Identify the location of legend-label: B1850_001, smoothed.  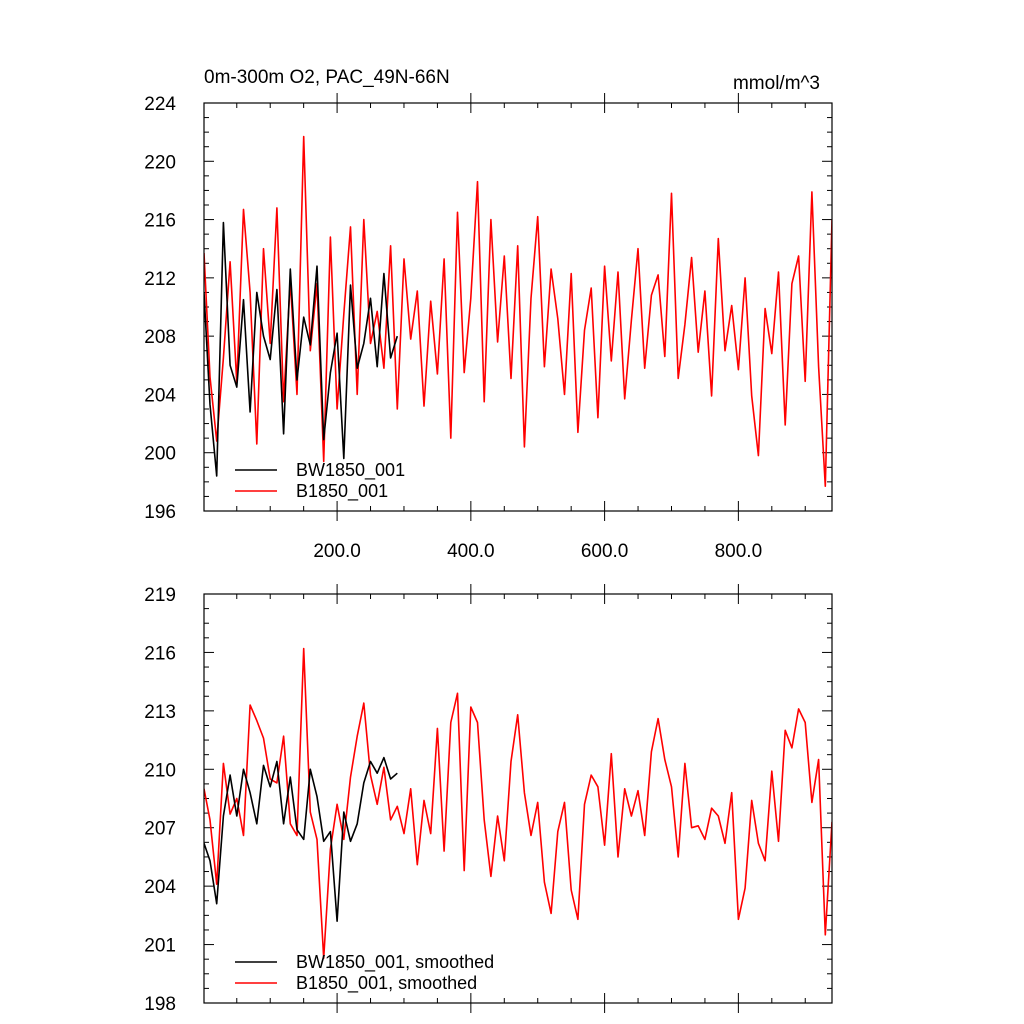
(386, 983).